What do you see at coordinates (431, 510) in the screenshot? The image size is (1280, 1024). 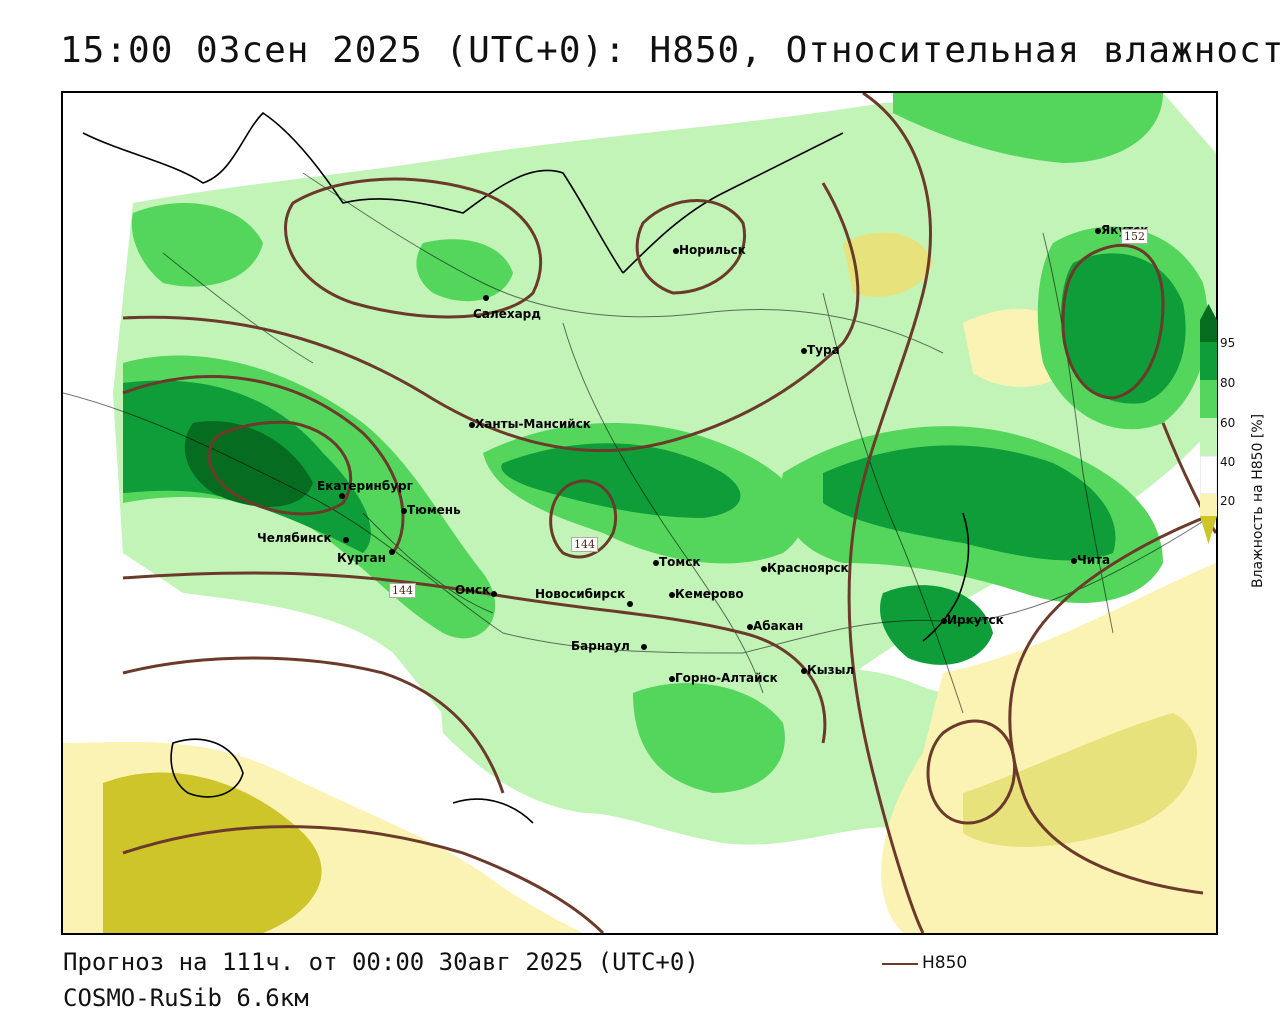 I see `city-tyumen: Тюмень` at bounding box center [431, 510].